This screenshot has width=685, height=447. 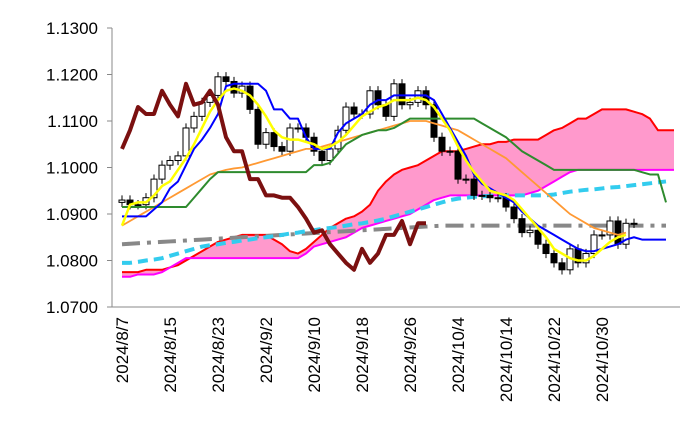 What do you see at coordinates (602, 359) in the screenshot?
I see `x-tick-label: 2024/10/30` at bounding box center [602, 359].